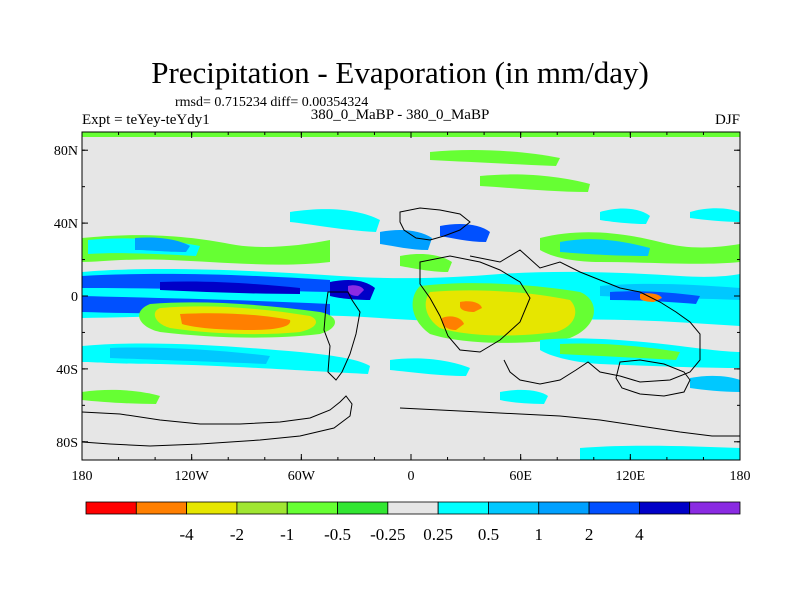  What do you see at coordinates (539, 534) in the screenshot?
I see `colorbar-label: 1` at bounding box center [539, 534].